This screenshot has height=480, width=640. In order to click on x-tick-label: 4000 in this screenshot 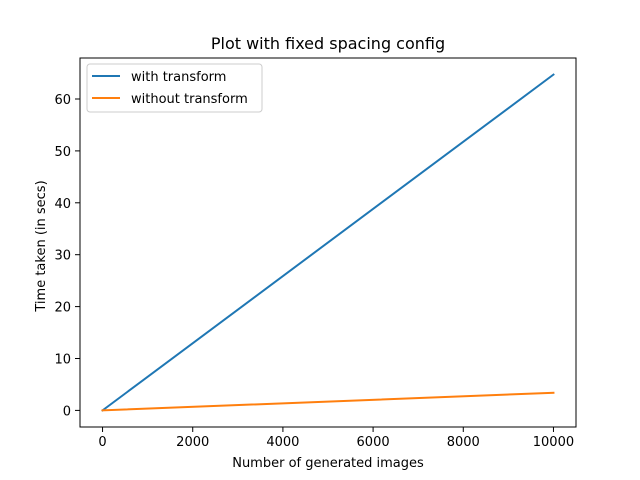, I will do `click(282, 442)`.